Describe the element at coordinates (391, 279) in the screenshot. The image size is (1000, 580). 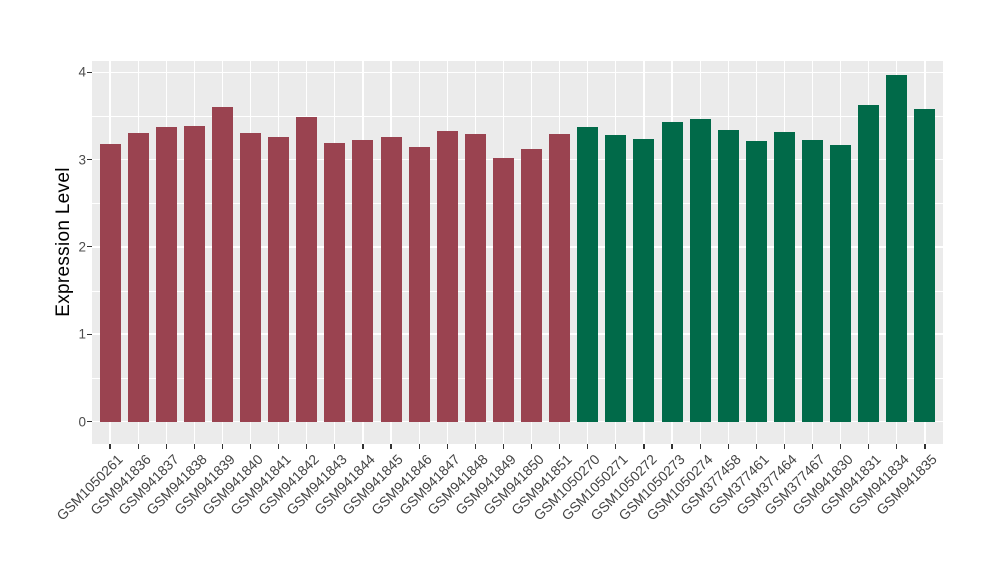
I see `bar-GSM941845` at that location.